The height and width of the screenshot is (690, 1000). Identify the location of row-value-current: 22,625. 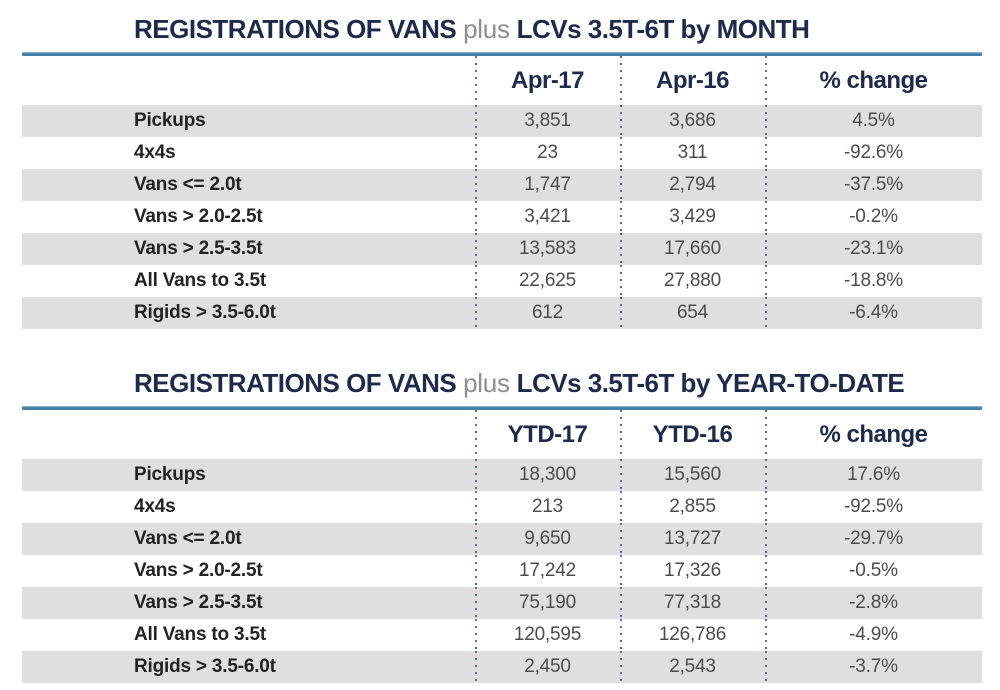
(547, 281).